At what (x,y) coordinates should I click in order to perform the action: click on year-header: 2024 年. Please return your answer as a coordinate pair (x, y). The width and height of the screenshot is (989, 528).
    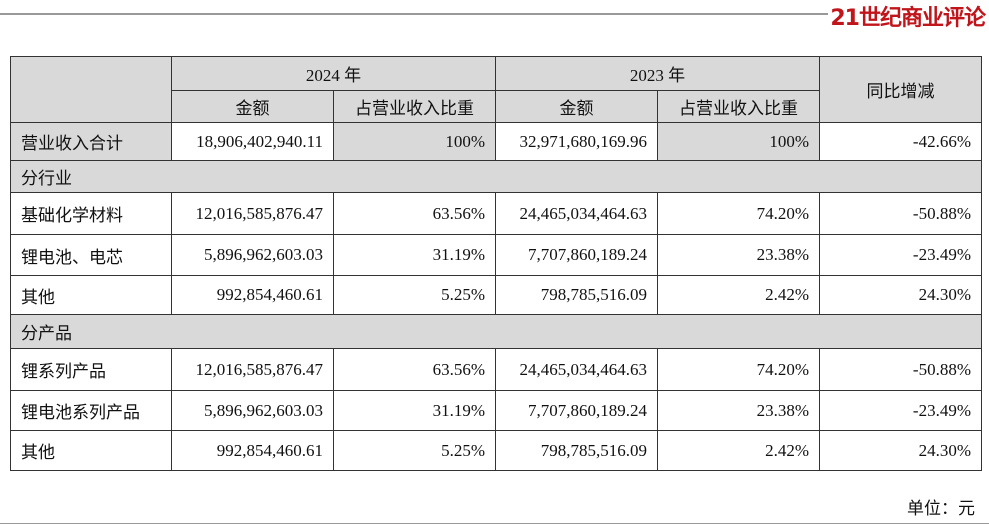
    Looking at the image, I should click on (333, 73).